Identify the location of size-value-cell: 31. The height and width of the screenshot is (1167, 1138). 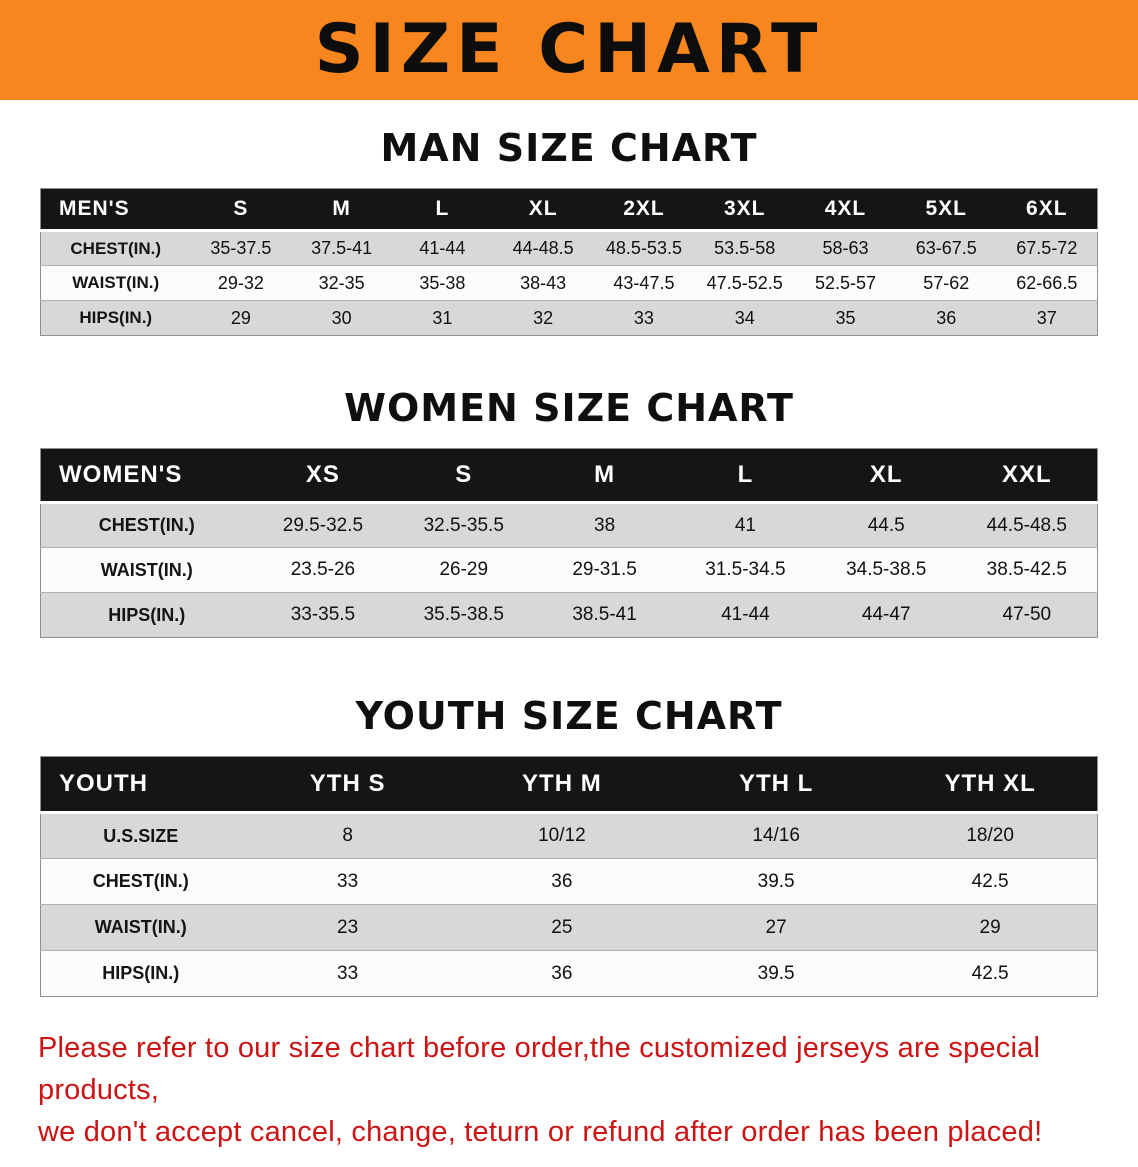
(442, 317).